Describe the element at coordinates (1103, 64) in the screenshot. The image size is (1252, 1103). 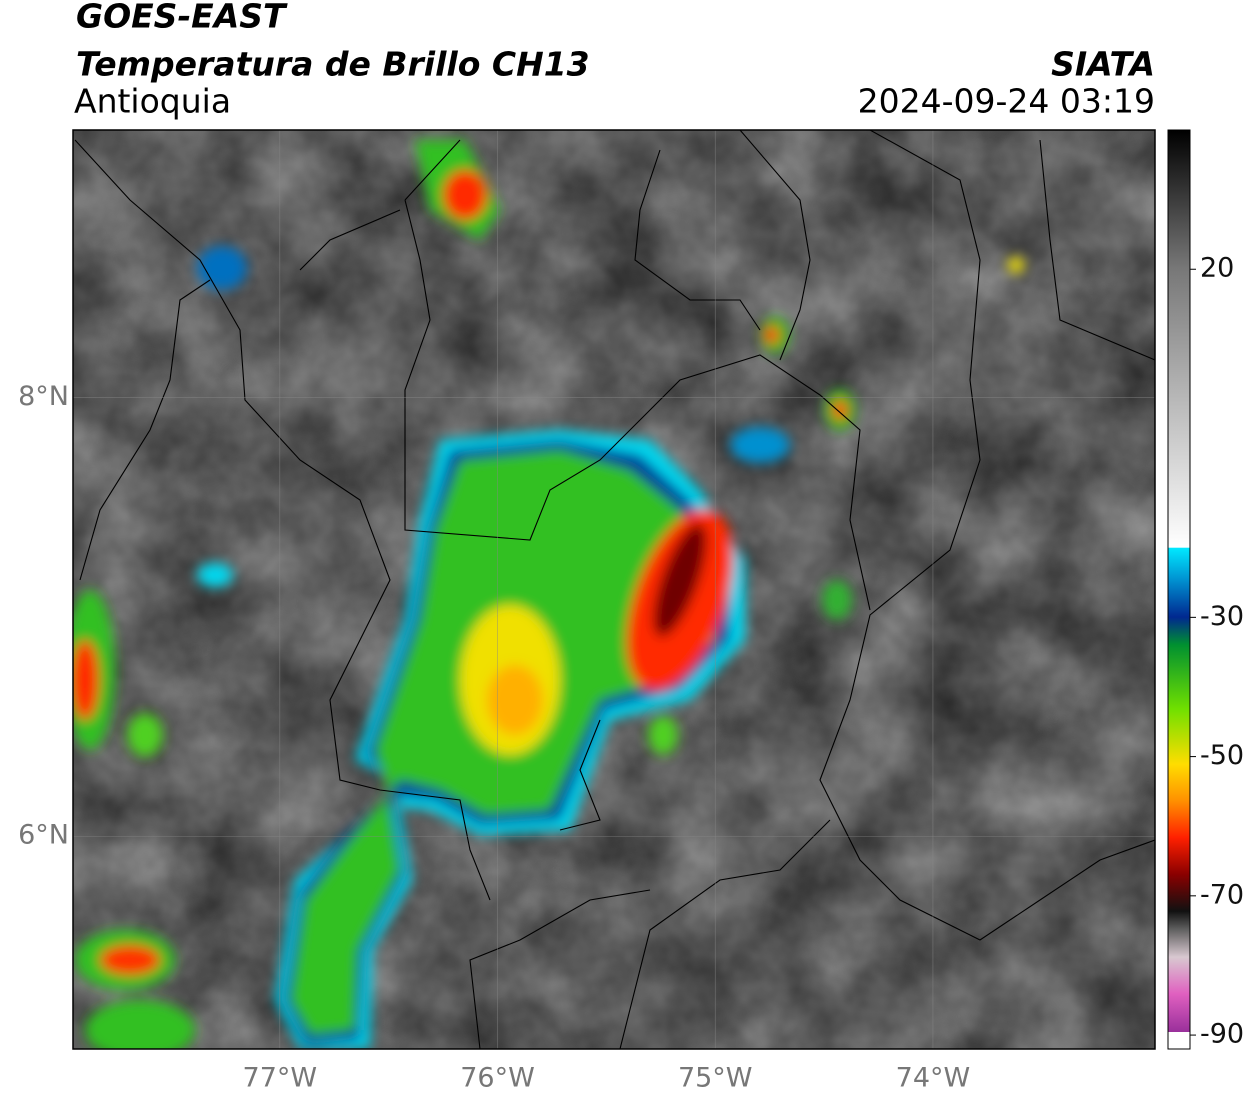
I see `source: SIATA` at that location.